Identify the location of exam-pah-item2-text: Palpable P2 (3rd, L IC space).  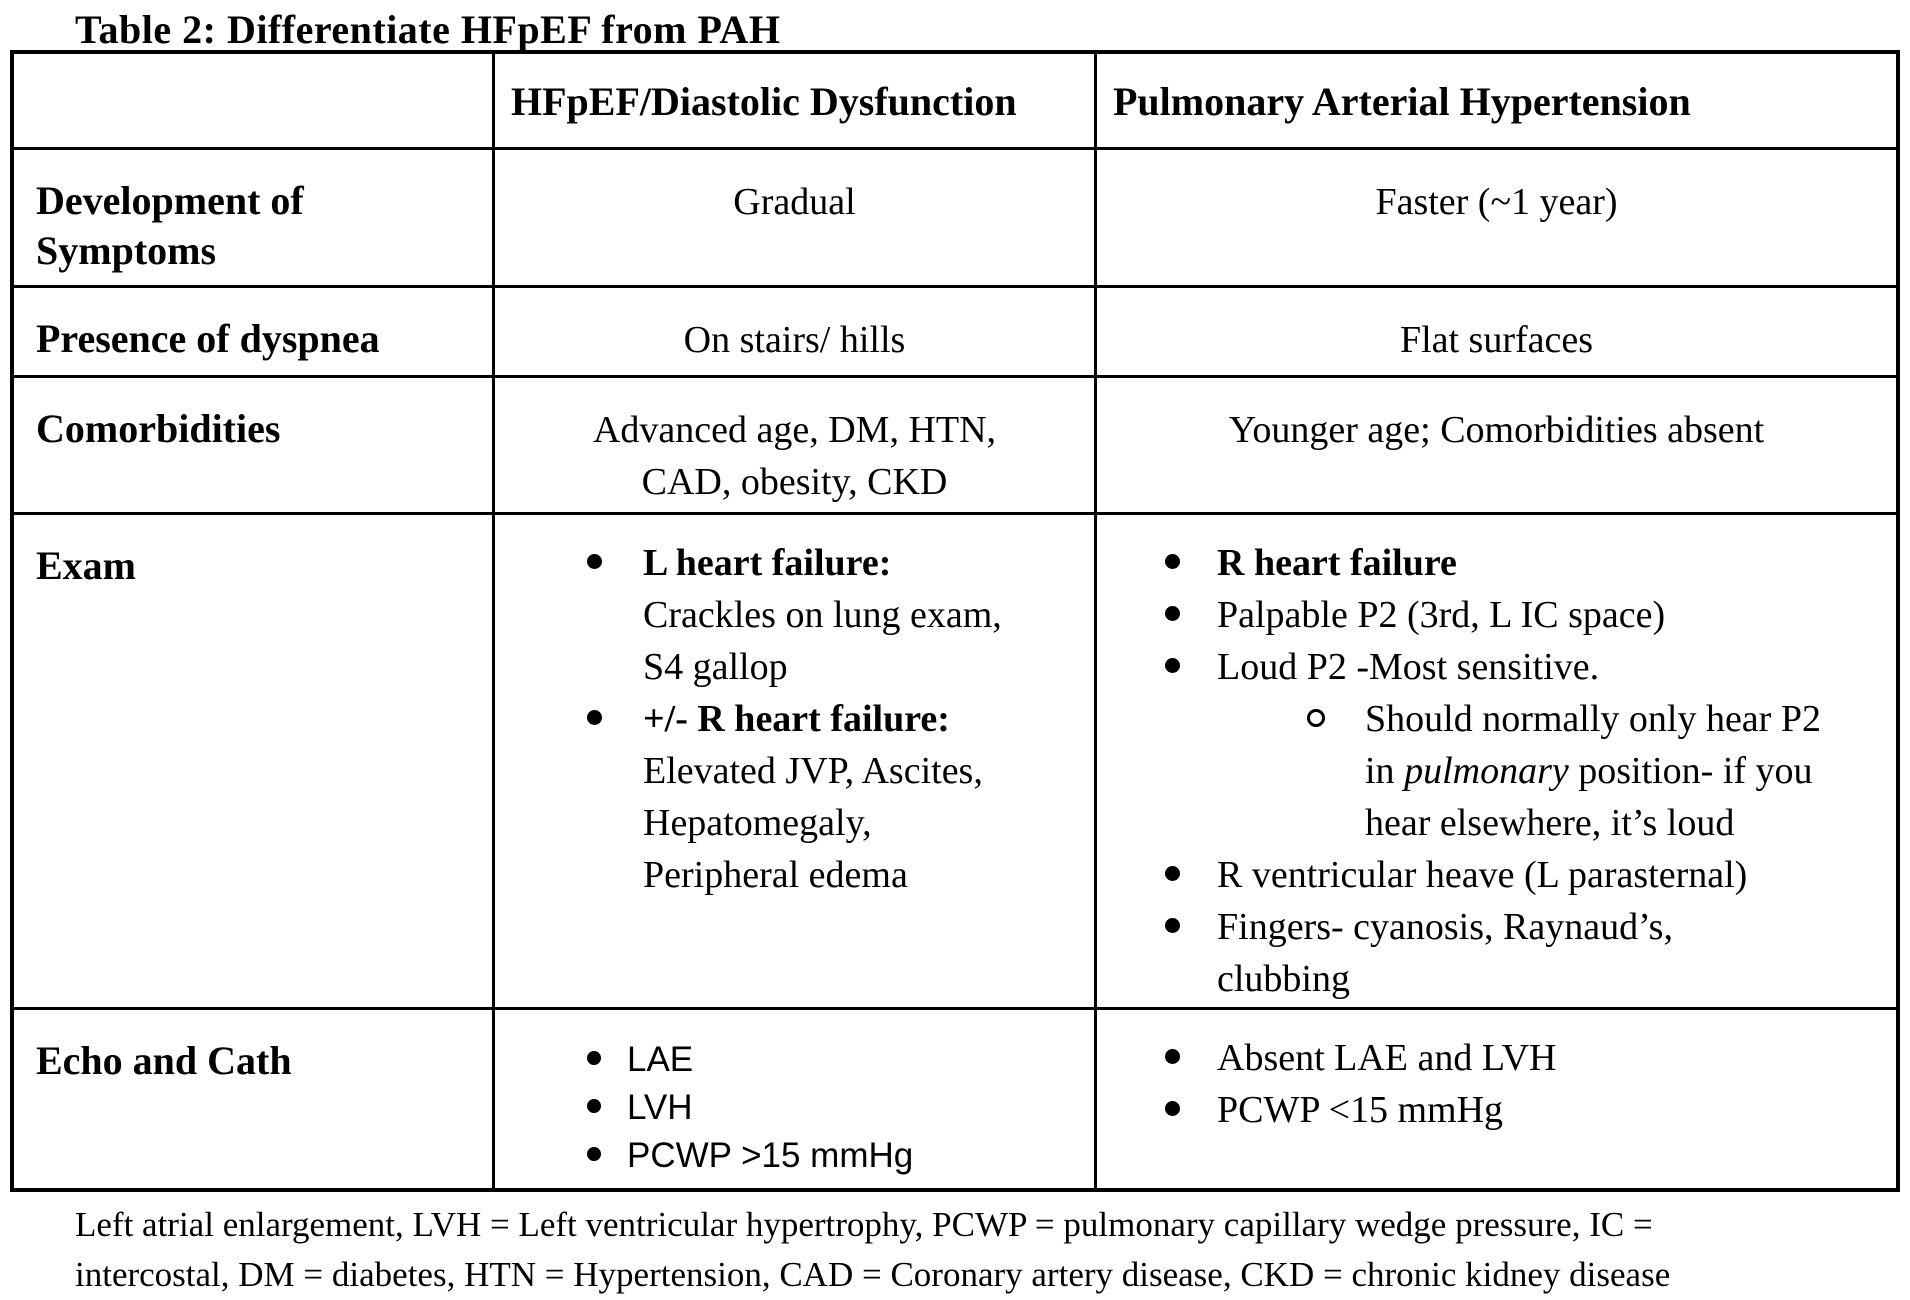
(1441, 615).